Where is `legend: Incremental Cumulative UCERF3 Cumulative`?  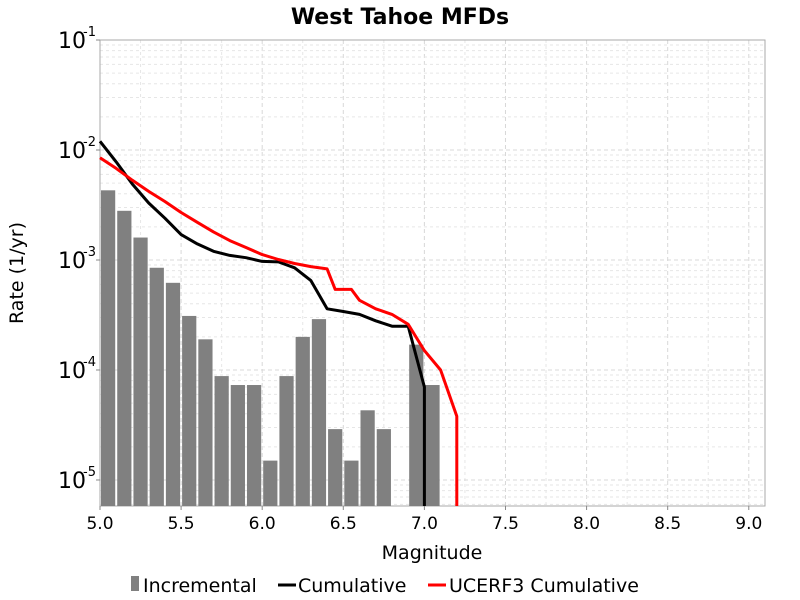
legend: Incremental Cumulative UCERF3 Cumulative is located at coordinates (385, 586).